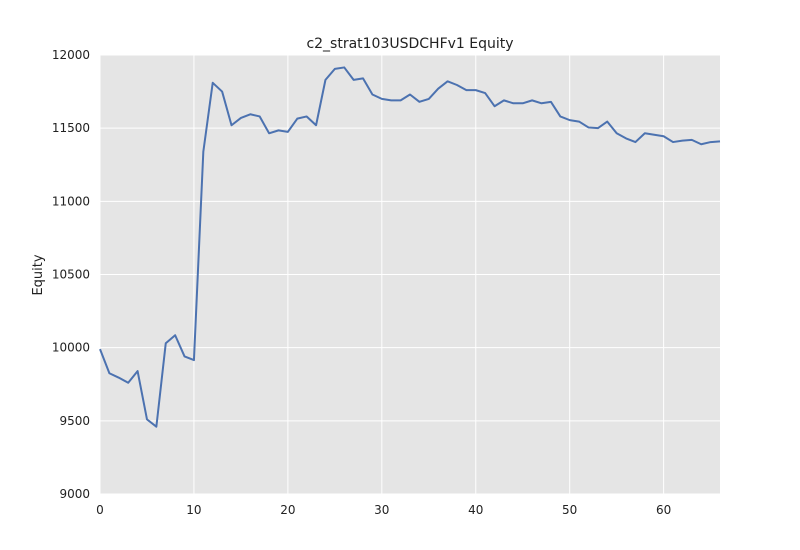 The image size is (800, 550). Describe the element at coordinates (287, 510) in the screenshot. I see `x-tick-label: 20` at that location.